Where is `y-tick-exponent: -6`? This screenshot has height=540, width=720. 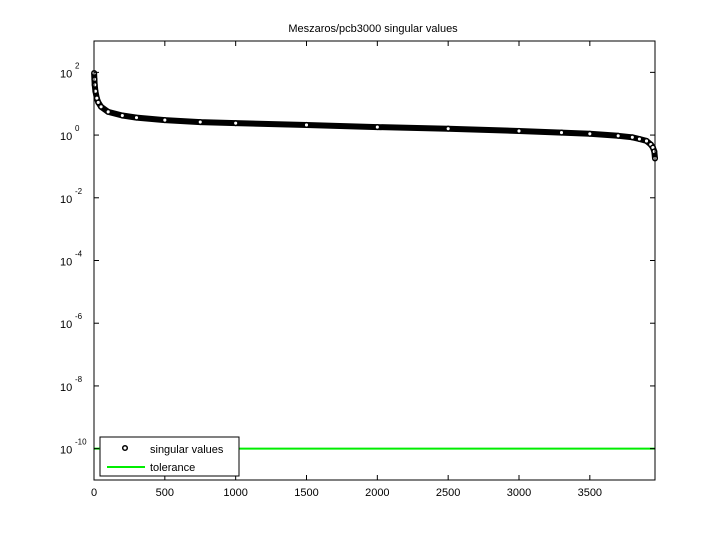
y-tick-exponent: -6 is located at coordinates (79, 316).